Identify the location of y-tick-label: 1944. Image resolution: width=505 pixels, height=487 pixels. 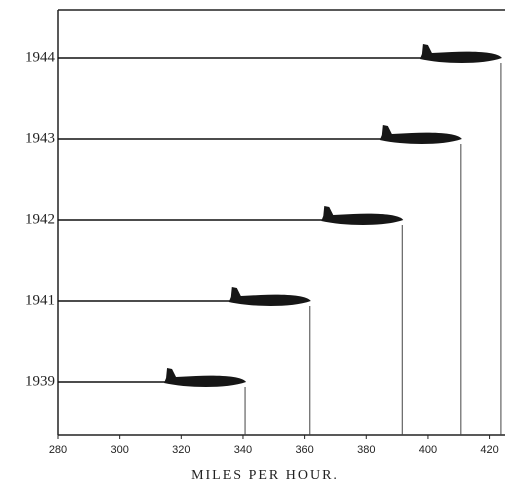
(40, 57).